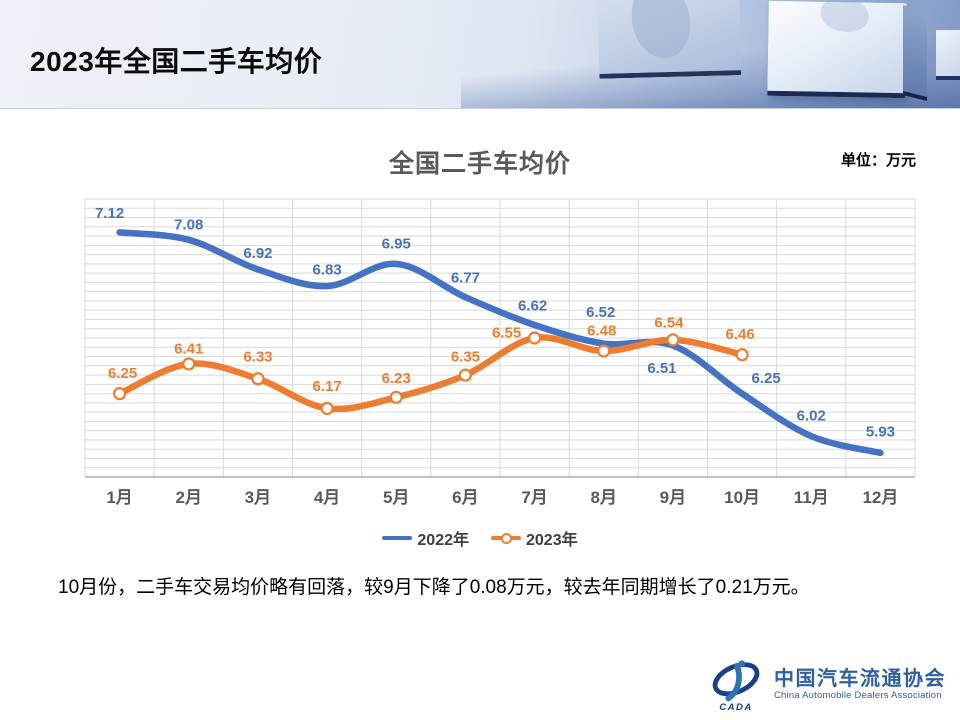 This screenshot has height=720, width=960. I want to click on legend-label-2023: 2023年, so click(552, 540).